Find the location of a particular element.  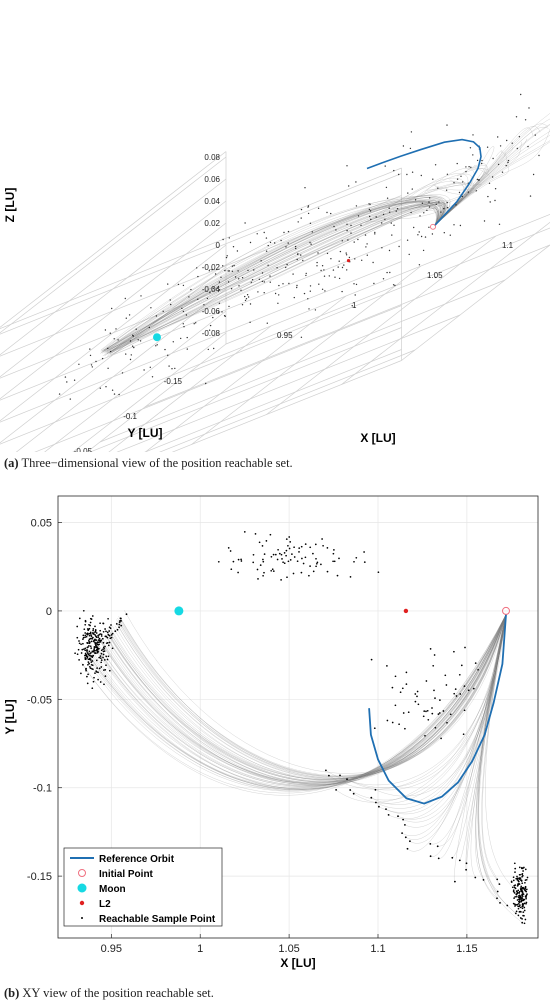

reference-orbit-3d is located at coordinates (424, 182).